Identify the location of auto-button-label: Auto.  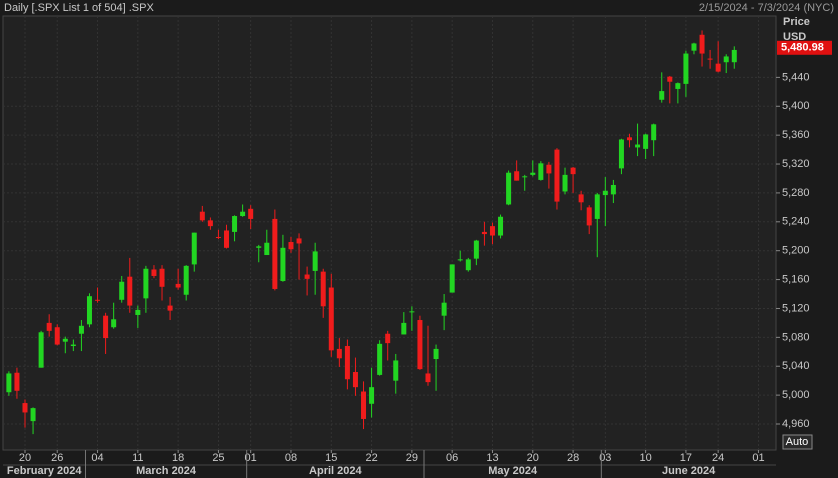
(797, 442).